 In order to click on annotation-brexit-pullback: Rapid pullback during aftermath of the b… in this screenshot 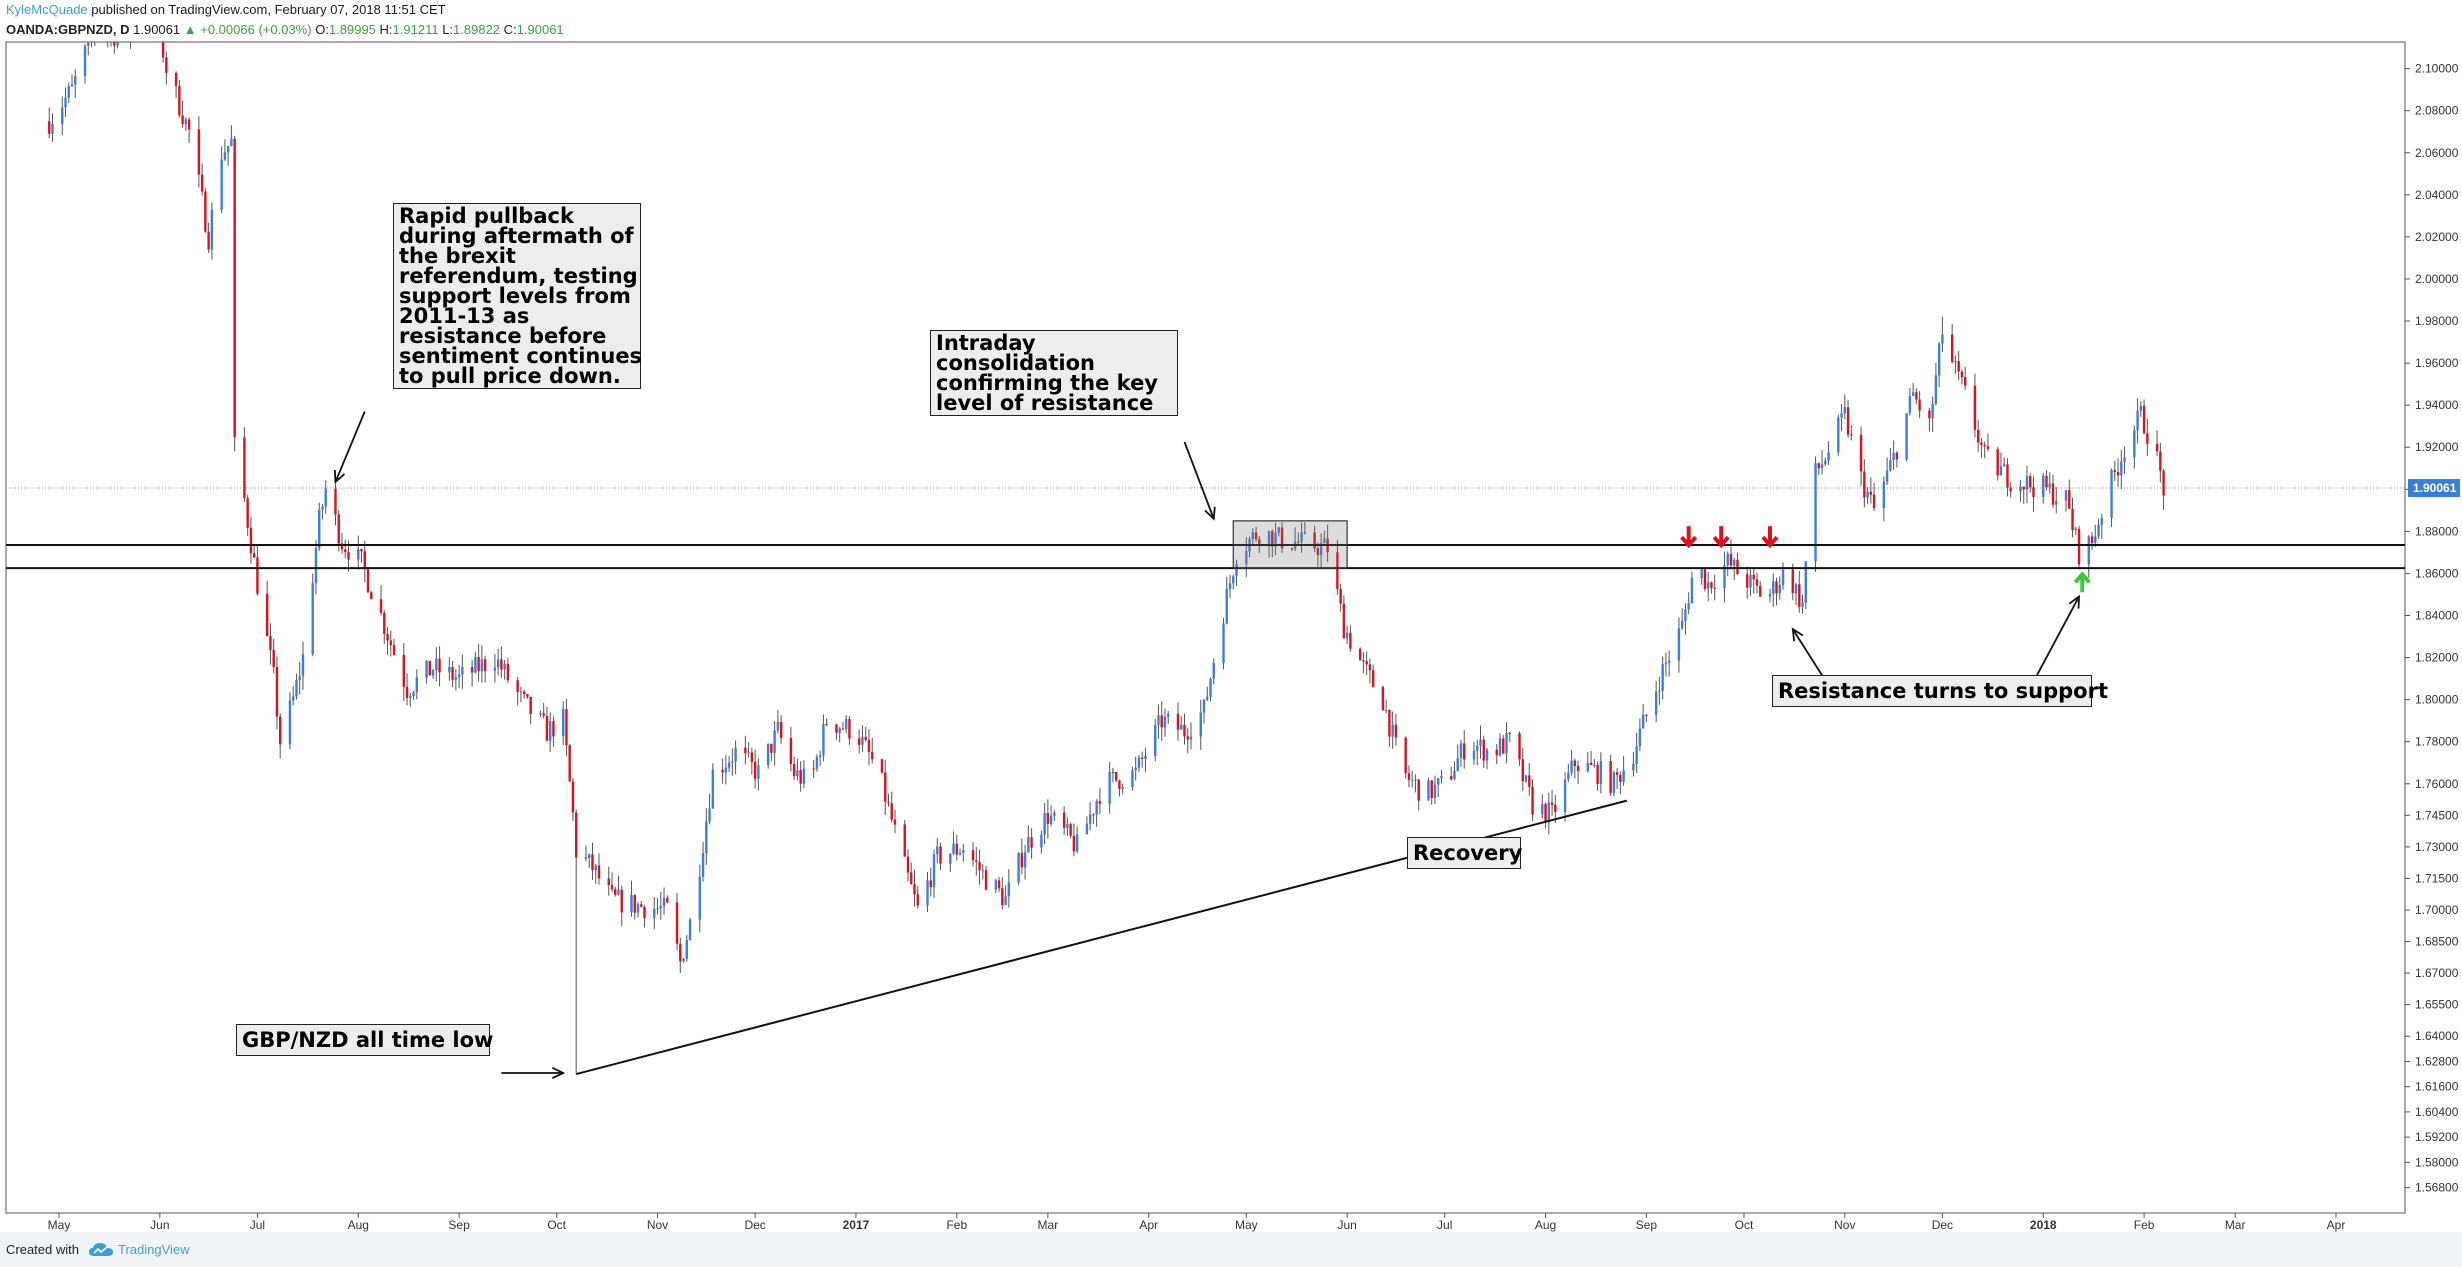, I will do `click(518, 296)`.